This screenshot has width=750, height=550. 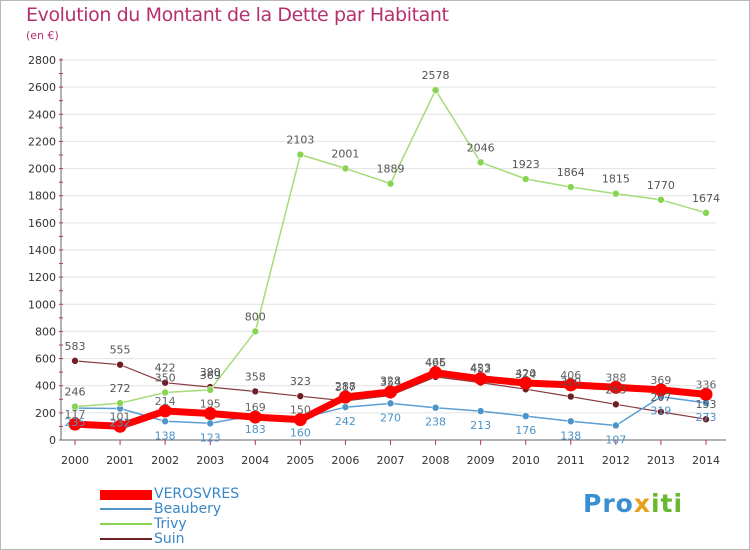 What do you see at coordinates (52, 440) in the screenshot?
I see `y-tick-label: 0` at bounding box center [52, 440].